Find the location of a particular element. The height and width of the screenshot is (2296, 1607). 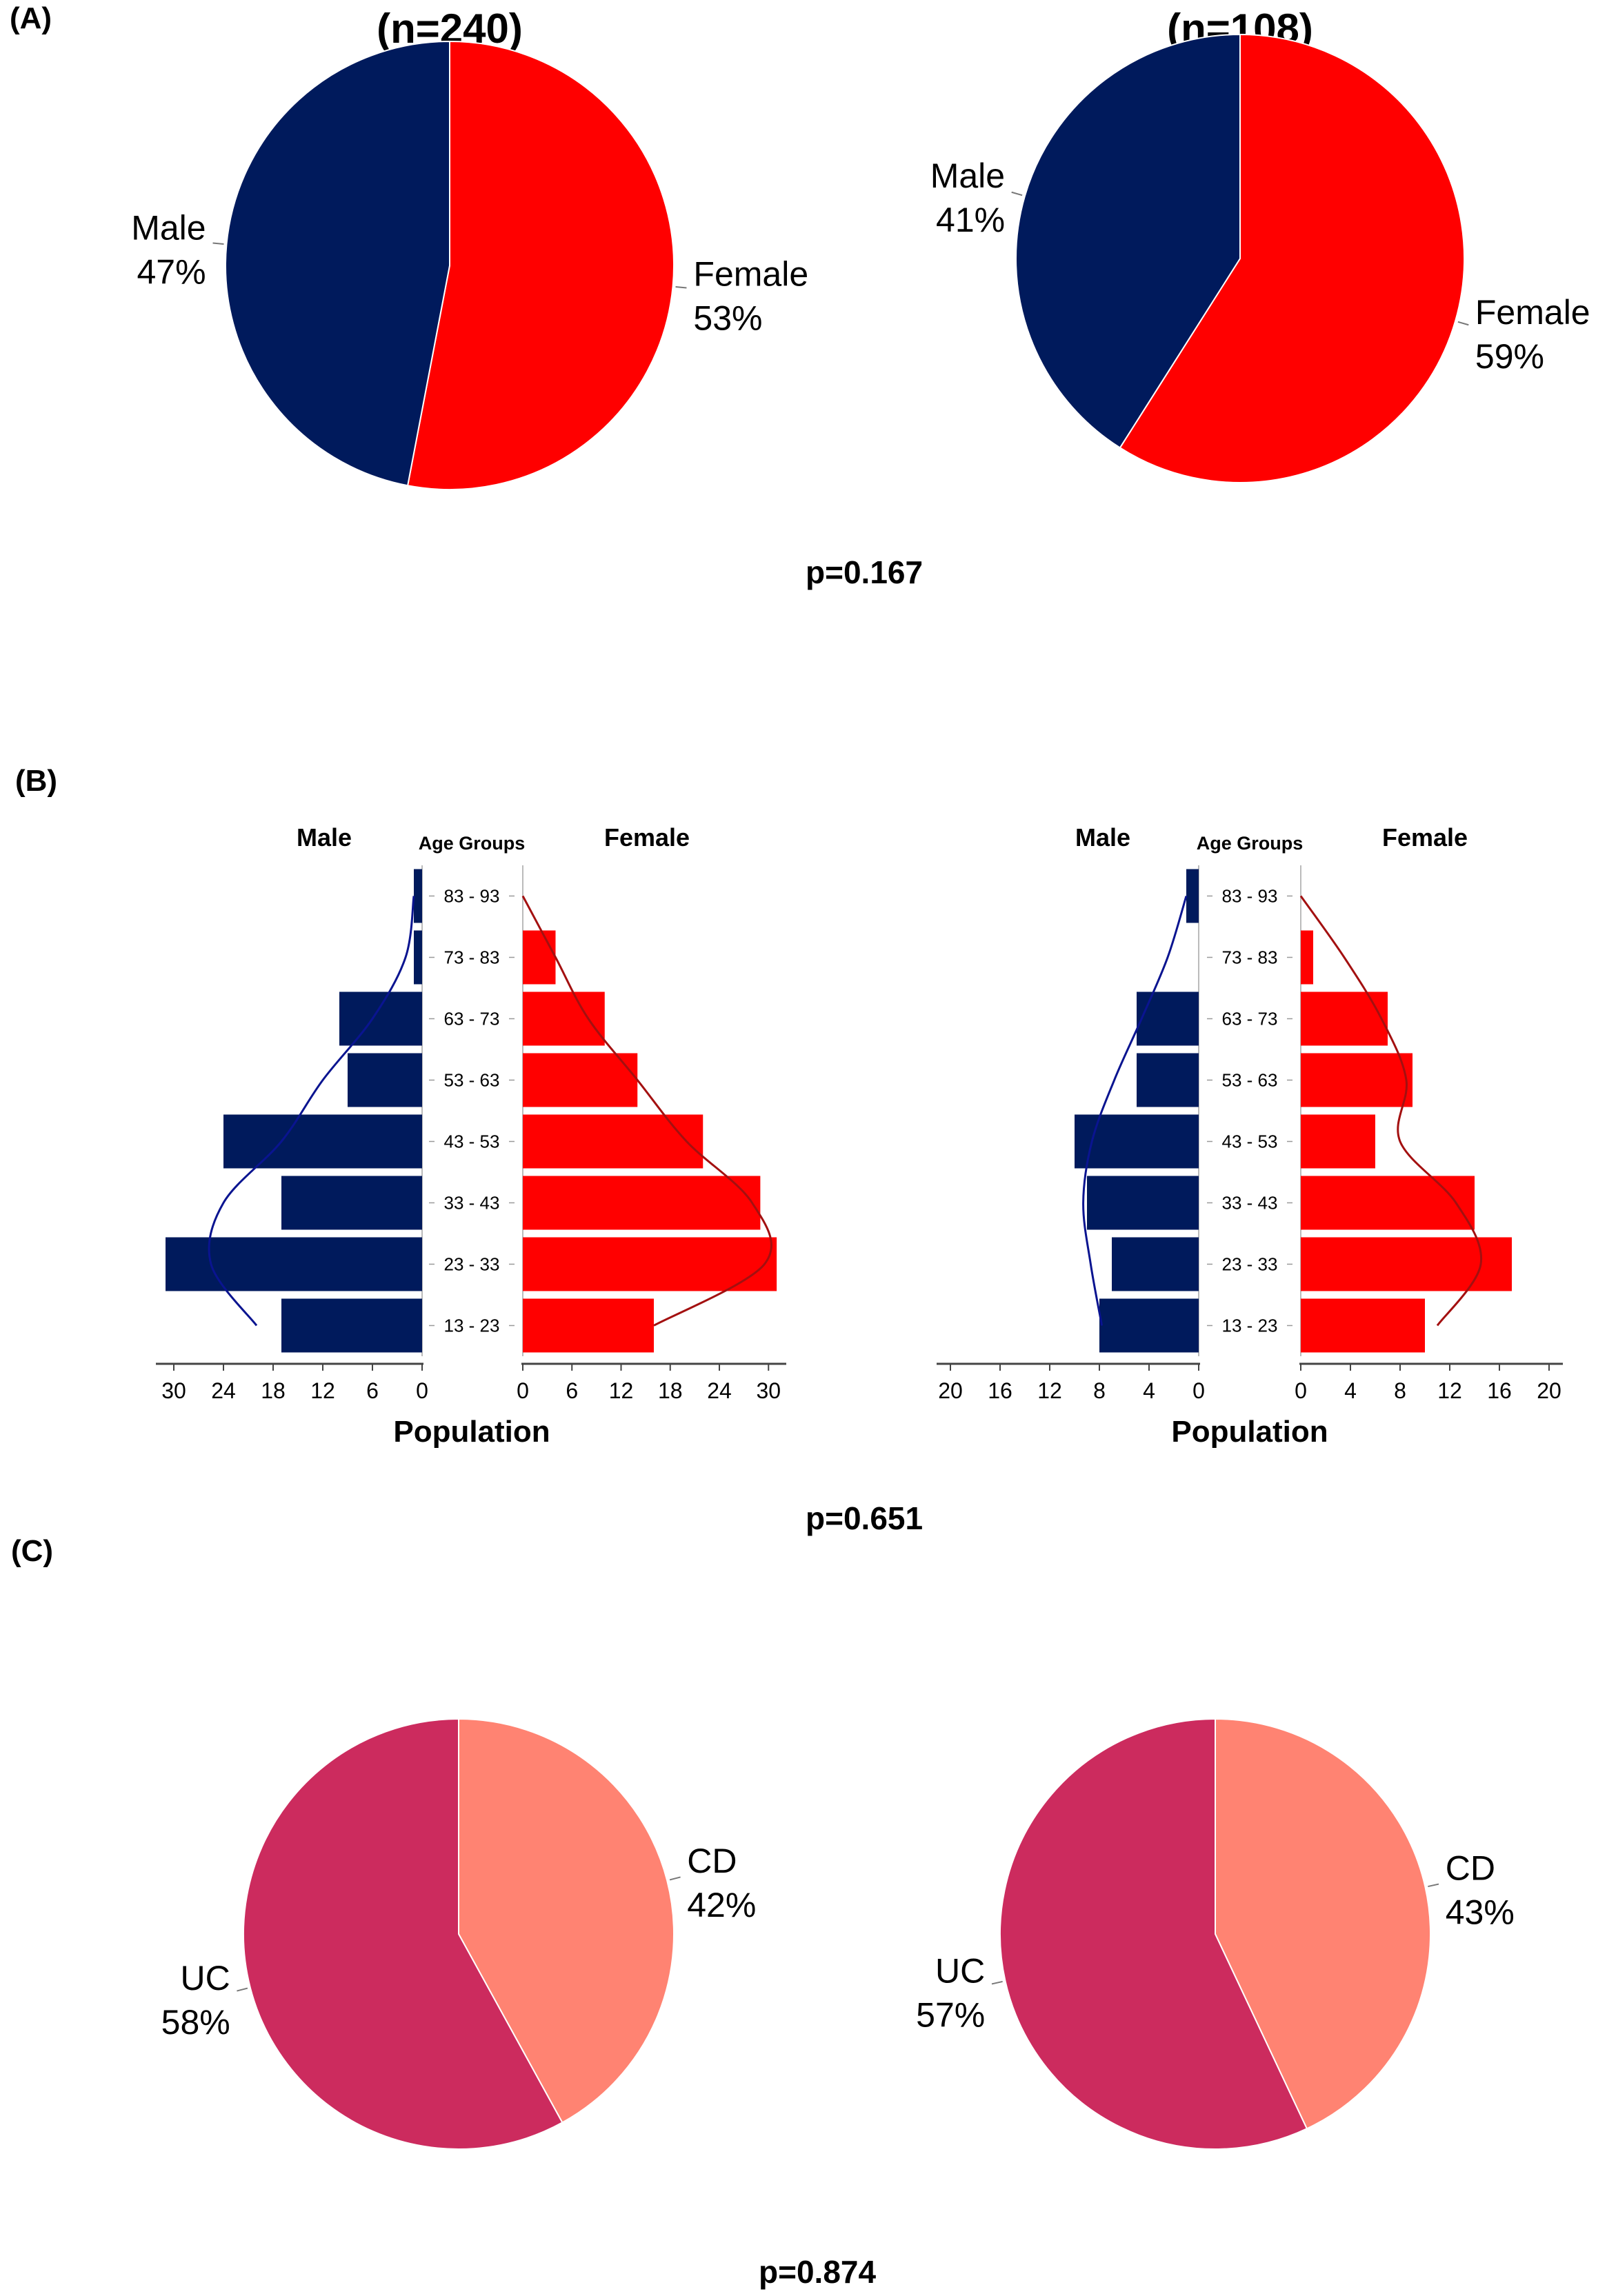

pyramid-male-tick-label: 4 is located at coordinates (1149, 1391).